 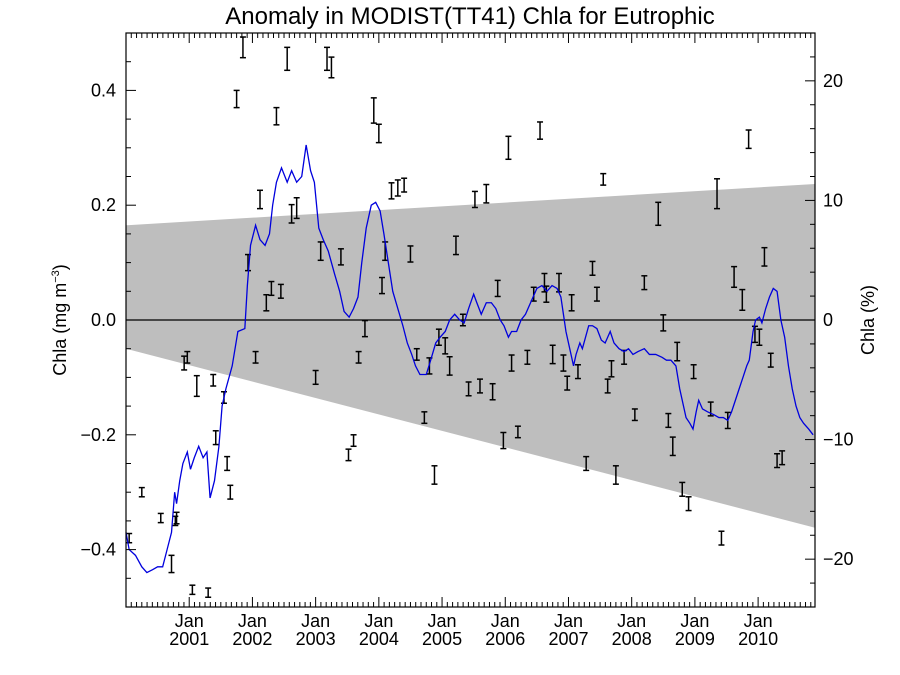 What do you see at coordinates (189, 639) in the screenshot?
I see `x-tick-year: 2001` at bounding box center [189, 639].